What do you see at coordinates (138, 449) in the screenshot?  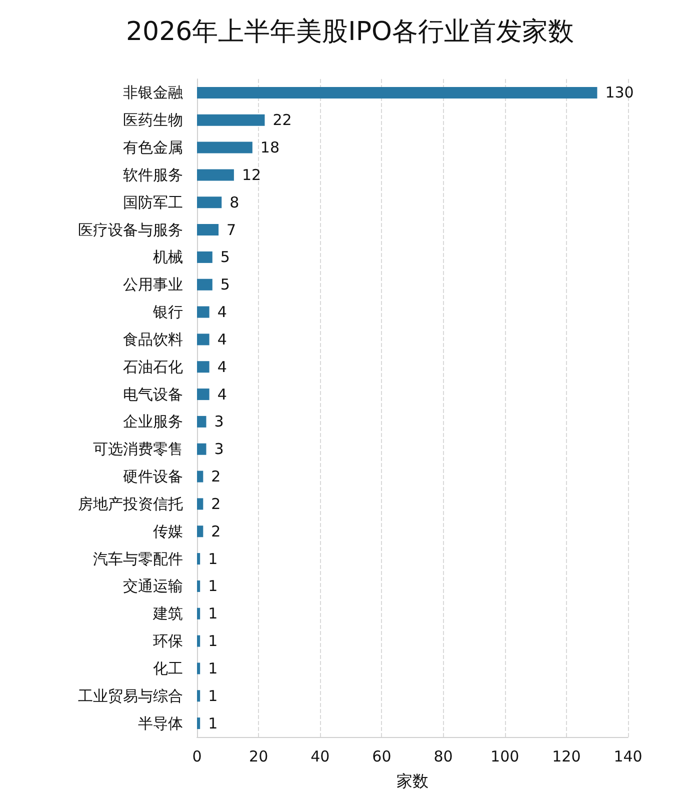 I see `y-tick-label: 可选消费零售` at bounding box center [138, 449].